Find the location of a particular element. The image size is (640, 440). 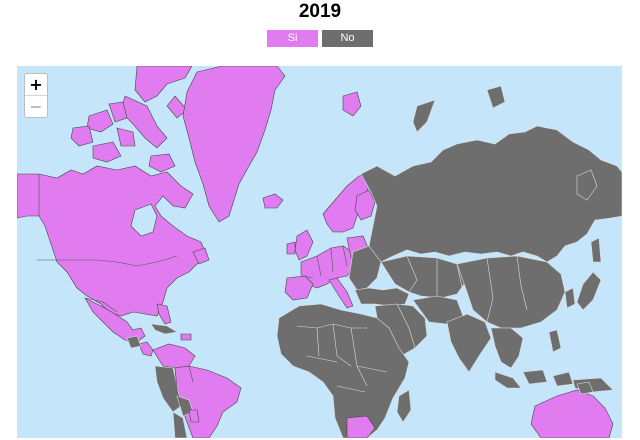

arctic-island-d is located at coordinates (107, 152).